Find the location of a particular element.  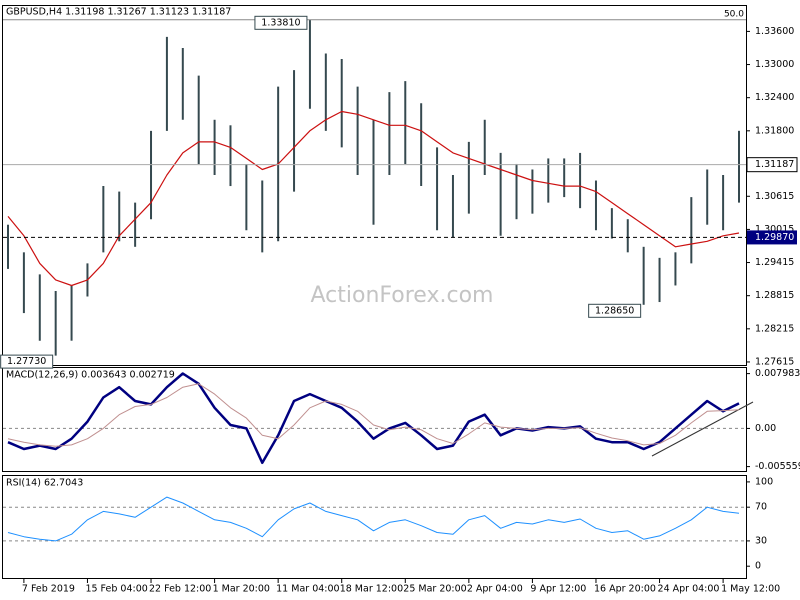

x-tick-label: 25 Mar 20:00 is located at coordinates (434, 589).